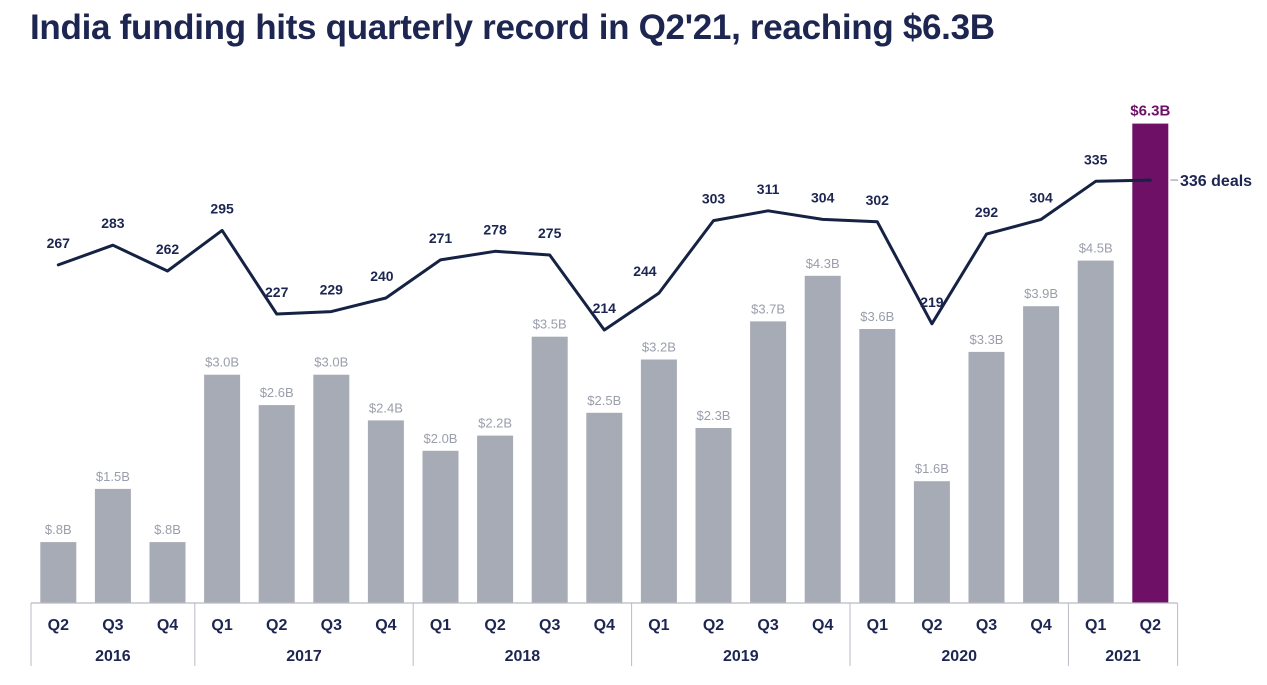 This screenshot has height=685, width=1267. I want to click on year-label-2021: 2021, so click(1123, 656).